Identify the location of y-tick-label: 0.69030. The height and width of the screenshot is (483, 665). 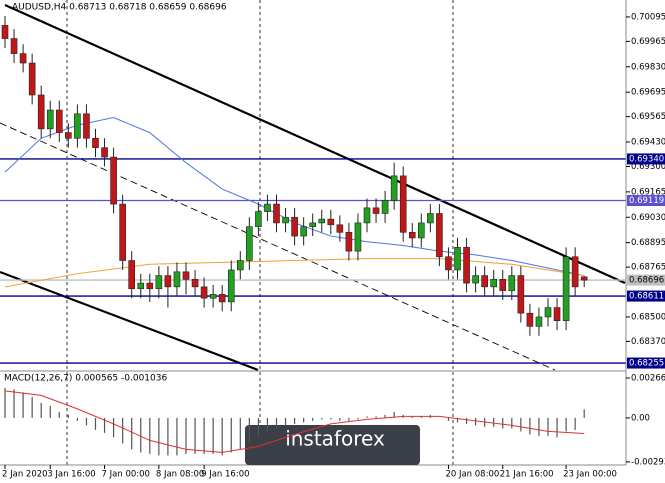
(648, 218).